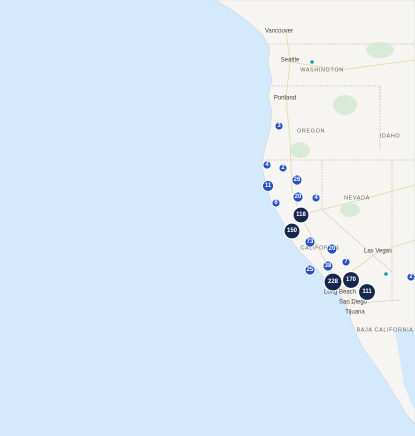  I want to click on place-label: NEVADA, so click(357, 198).